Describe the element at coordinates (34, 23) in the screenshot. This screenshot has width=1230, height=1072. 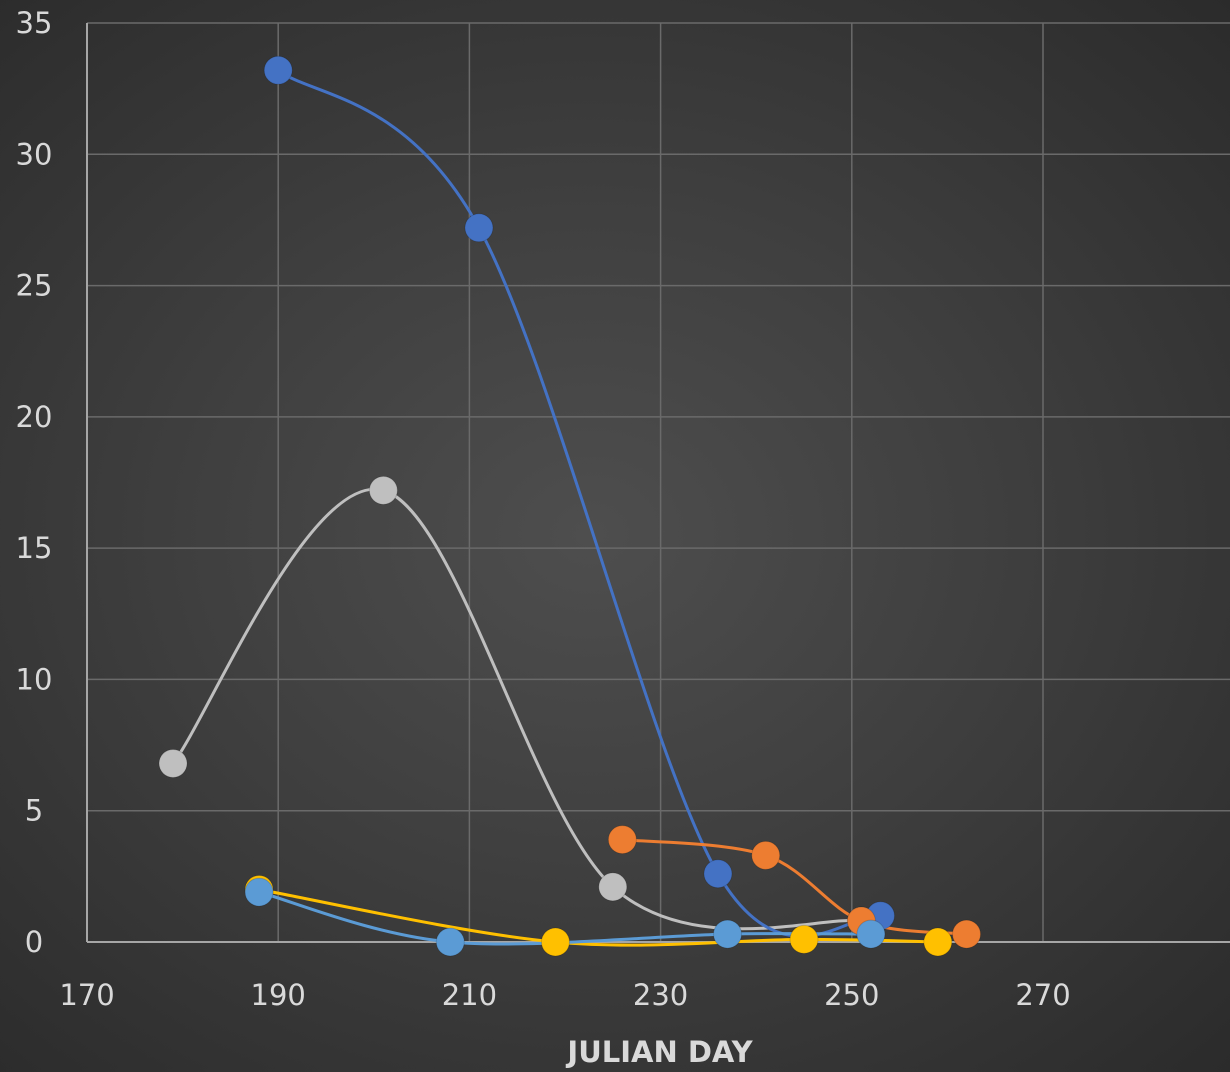
I see `y-tick-label-35: 35` at that location.